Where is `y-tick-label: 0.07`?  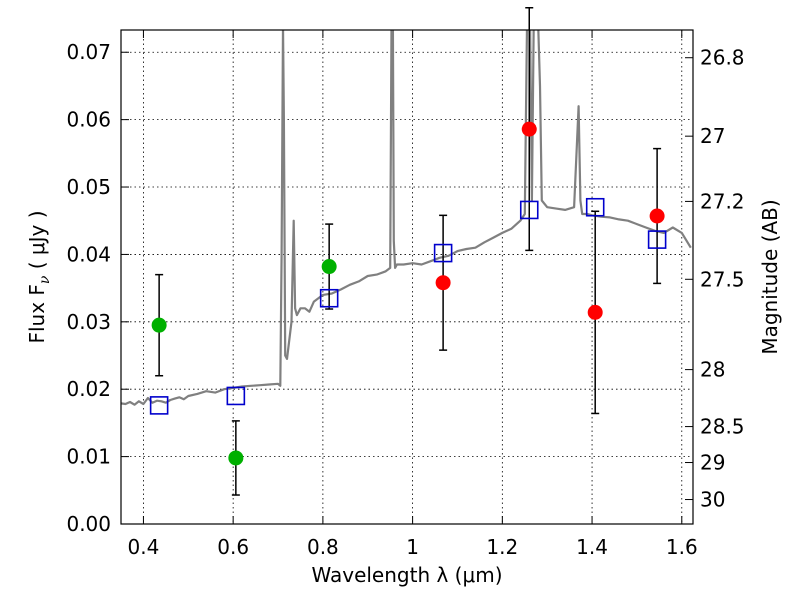
y-tick-label: 0.07 is located at coordinates (88, 52).